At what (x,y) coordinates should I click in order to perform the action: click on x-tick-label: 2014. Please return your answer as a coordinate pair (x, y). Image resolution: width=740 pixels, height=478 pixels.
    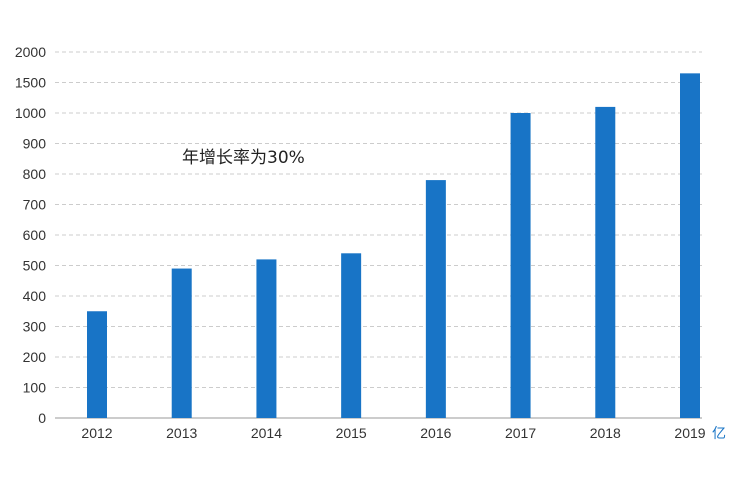
    Looking at the image, I should click on (266, 433).